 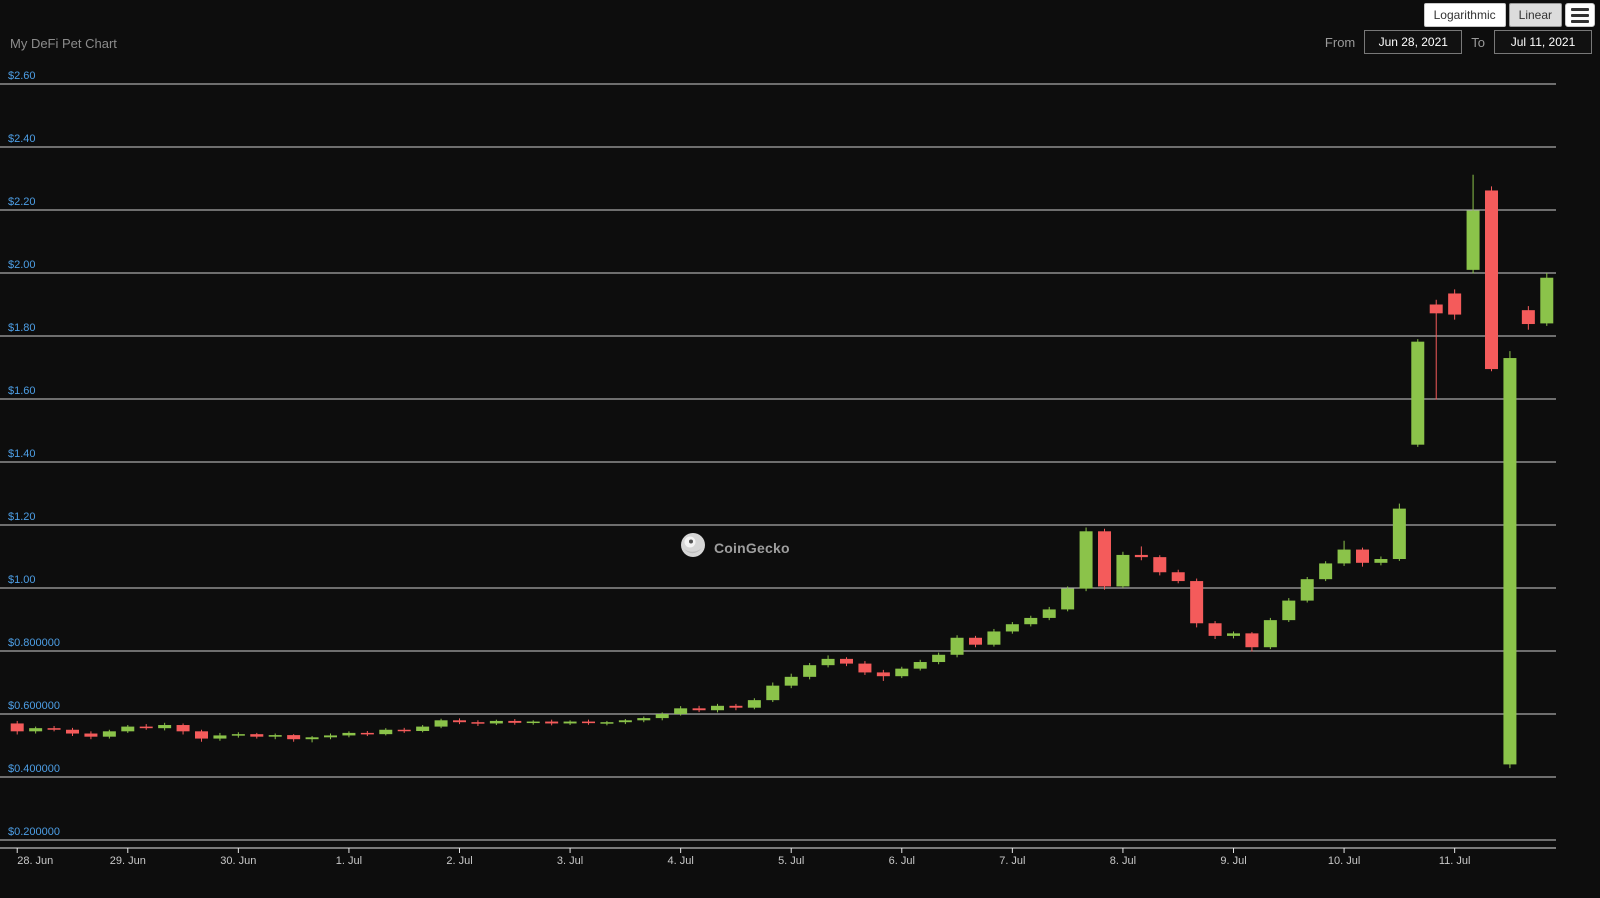 I want to click on y-axis-label: $1.80, so click(x=22, y=328).